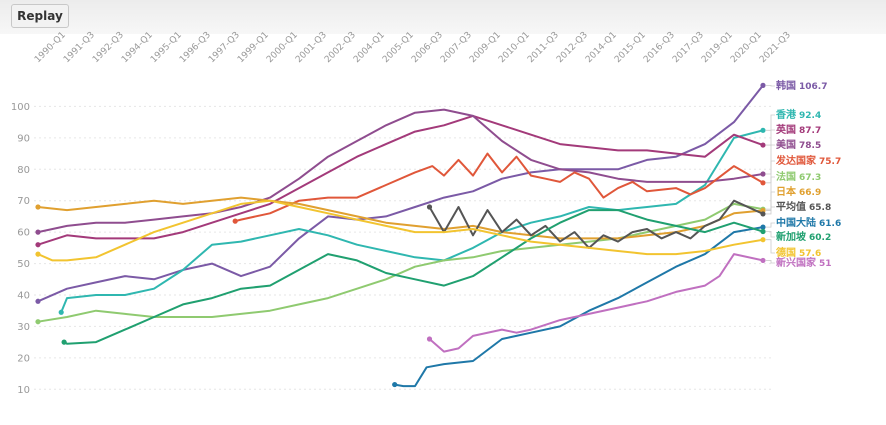 The width and height of the screenshot is (886, 425). I want to click on series-label: 新加坡 60.2, so click(803, 236).